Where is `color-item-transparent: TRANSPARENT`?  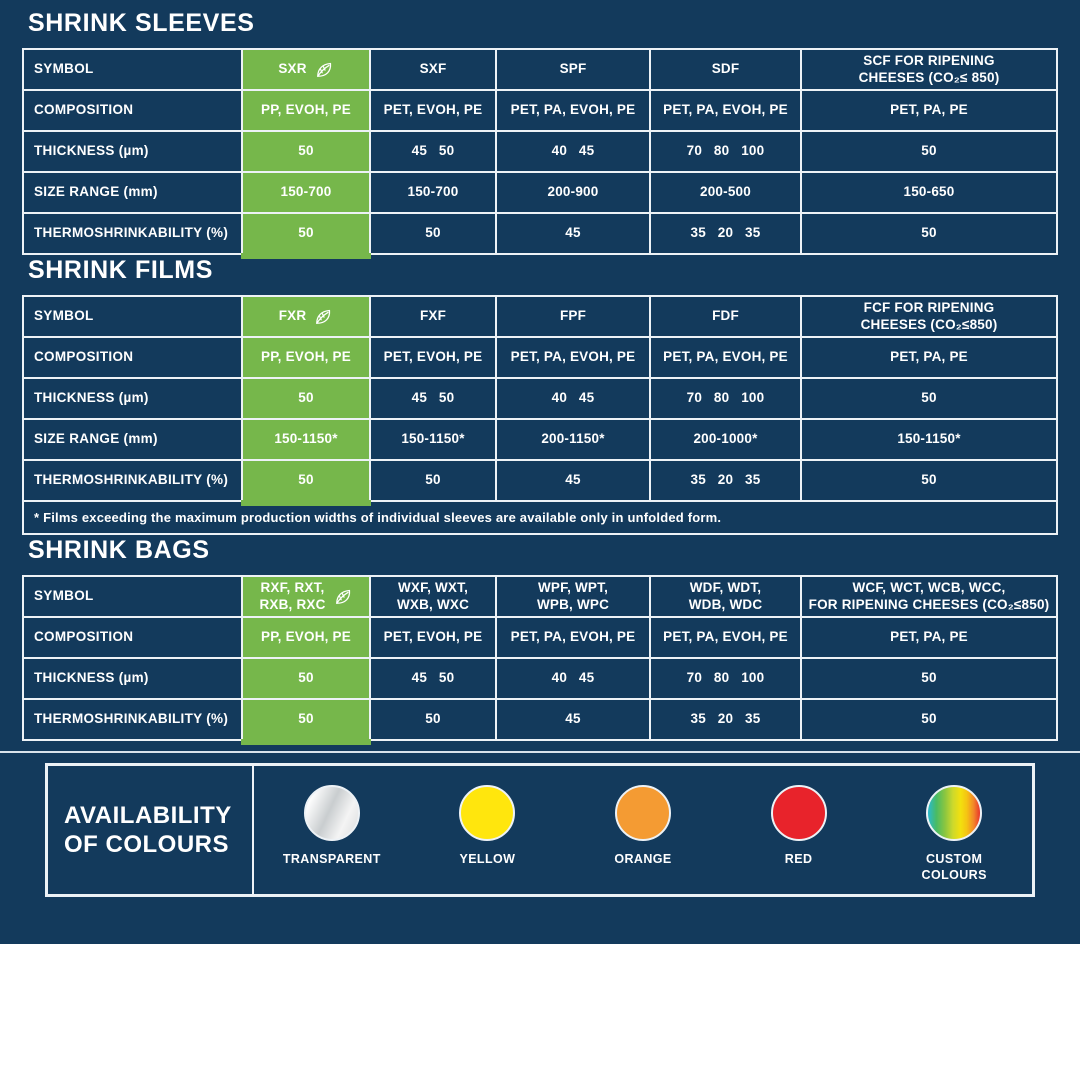 color-item-transparent: TRANSPARENT is located at coordinates (332, 826).